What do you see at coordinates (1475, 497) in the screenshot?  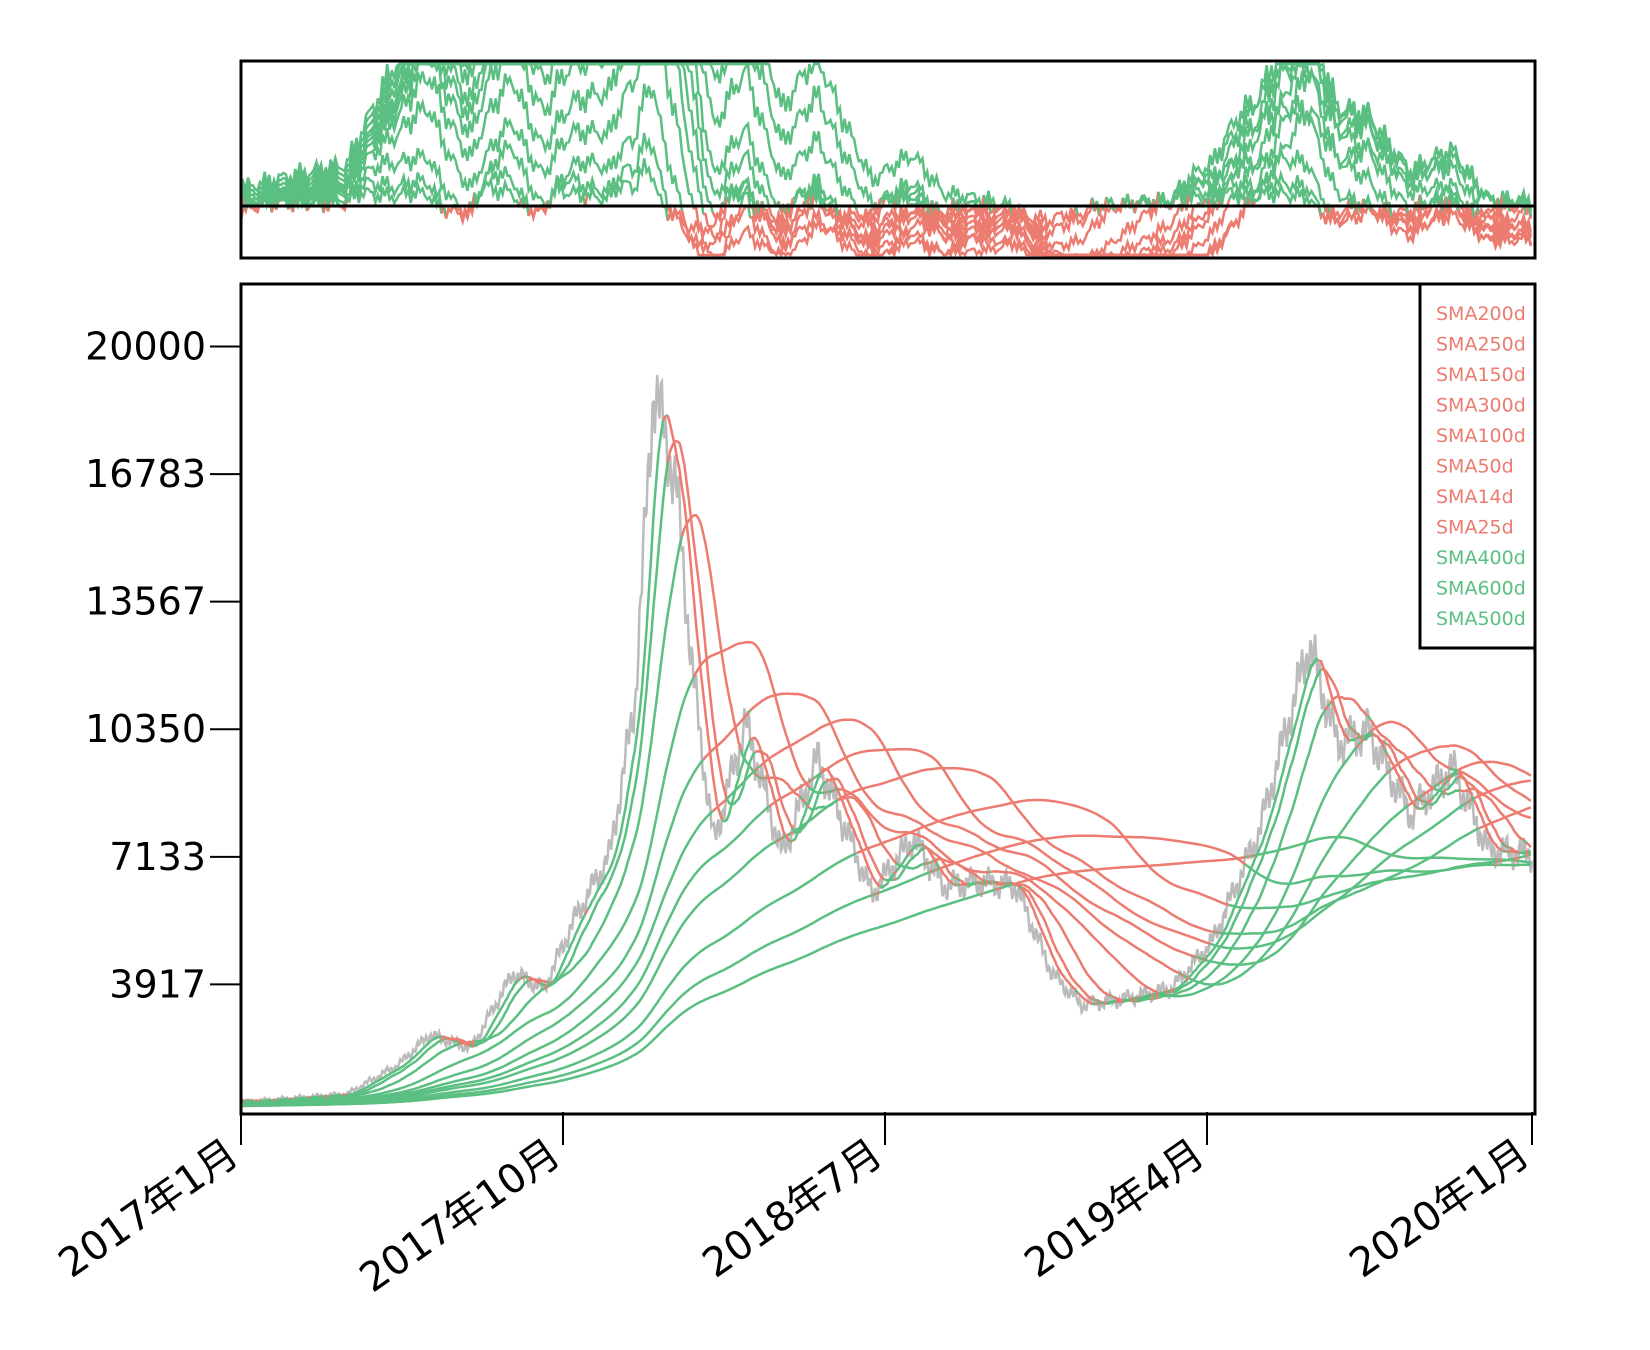 I see `legend-label: SMA14d` at bounding box center [1475, 497].